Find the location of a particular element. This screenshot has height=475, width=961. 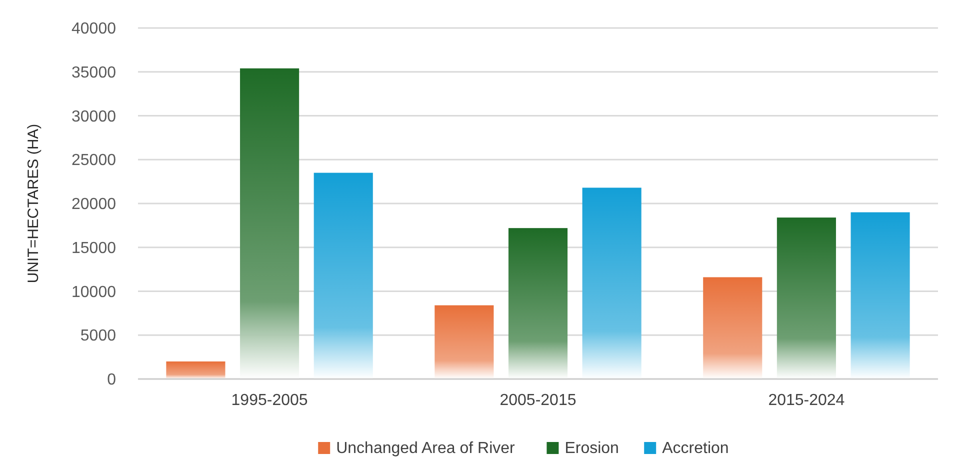

y-tick-label: 5000 is located at coordinates (98, 336).